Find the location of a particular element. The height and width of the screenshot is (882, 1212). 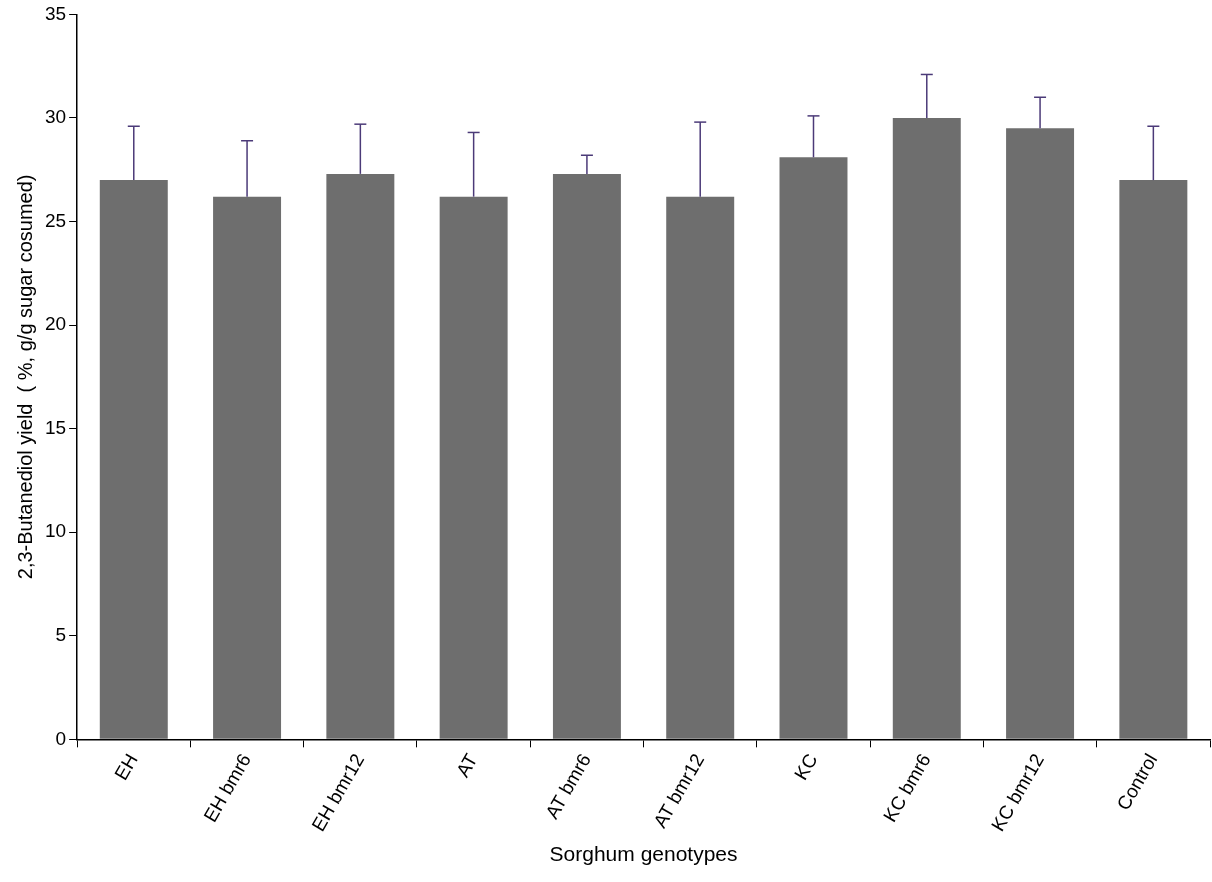

x-tick-label: KC is located at coordinates (806, 767).